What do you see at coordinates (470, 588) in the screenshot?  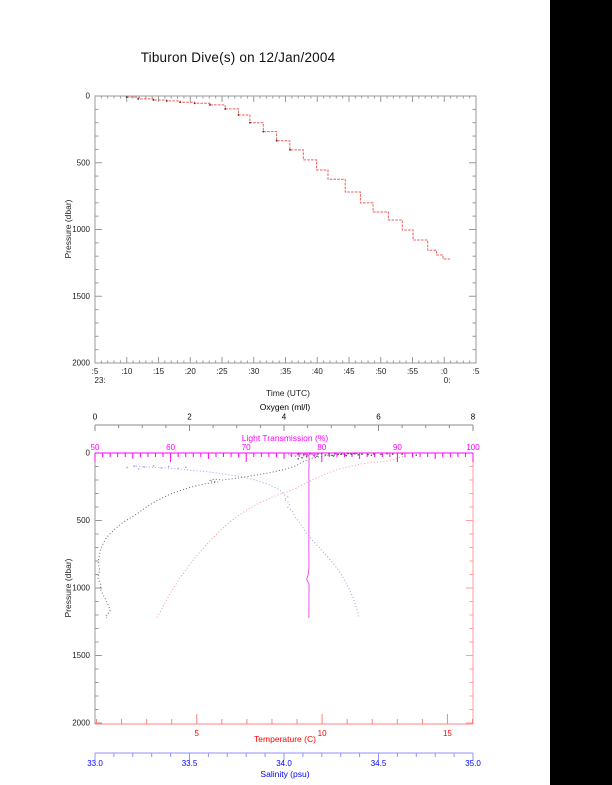 I see `pressure-axis-right` at bounding box center [470, 588].